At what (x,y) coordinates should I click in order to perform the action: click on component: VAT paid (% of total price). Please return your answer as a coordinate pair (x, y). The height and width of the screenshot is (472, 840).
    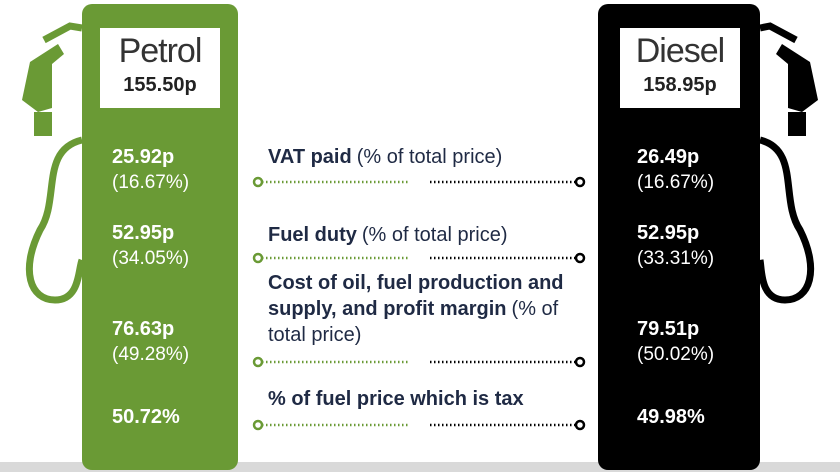
    Looking at the image, I should click on (428, 157).